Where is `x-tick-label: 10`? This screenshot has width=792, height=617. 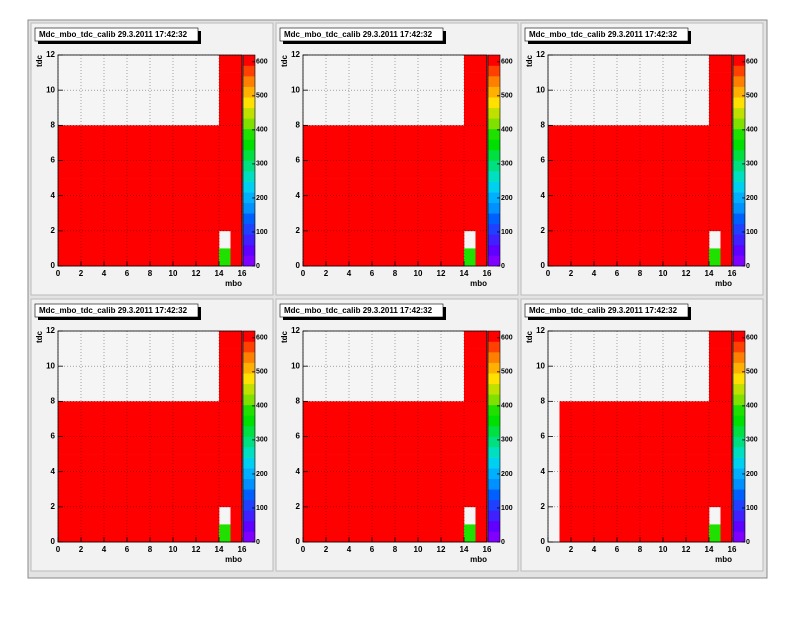
x-tick-label: 10 is located at coordinates (418, 549).